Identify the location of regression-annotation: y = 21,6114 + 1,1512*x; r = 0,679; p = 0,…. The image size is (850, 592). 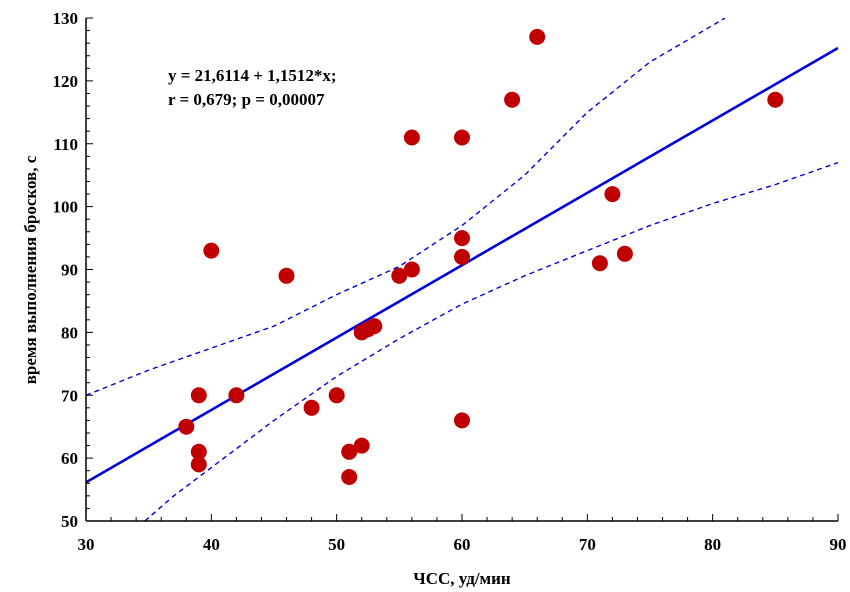
(252, 87).